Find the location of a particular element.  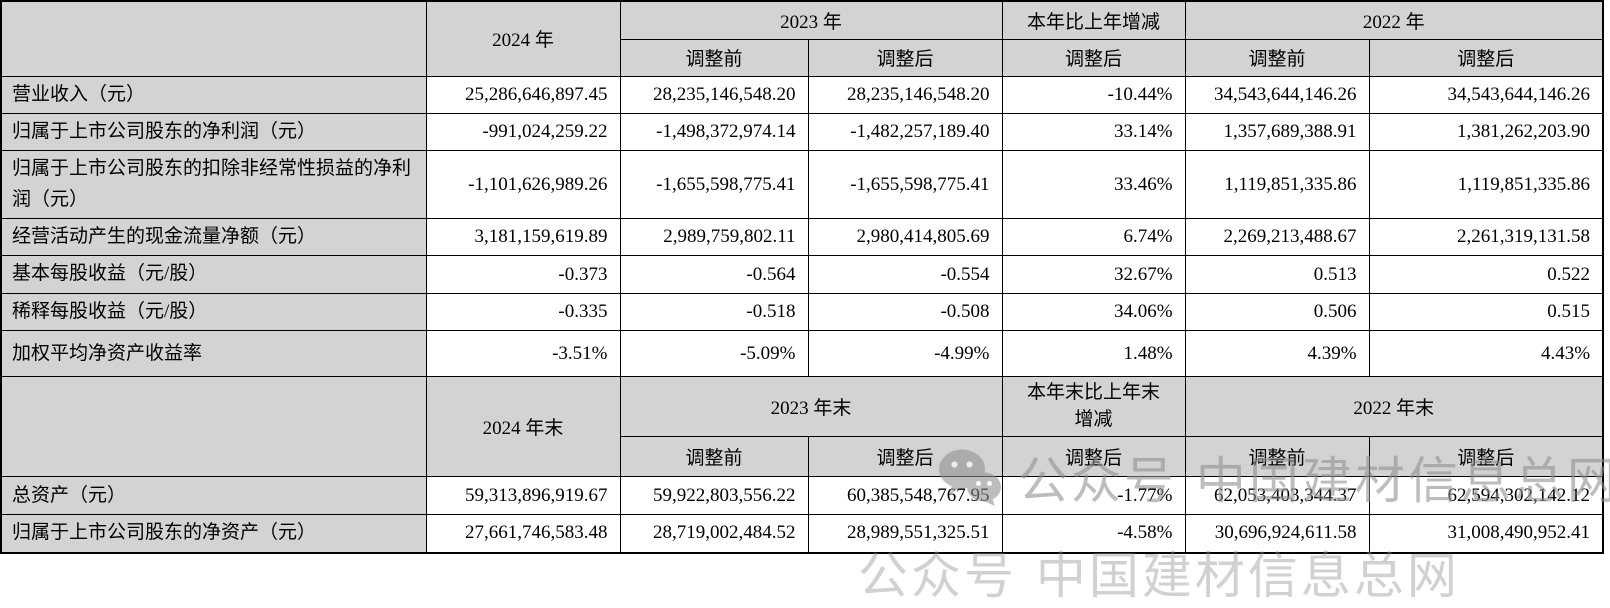

cell-value: 28,989,551,325.51 is located at coordinates (905, 534).